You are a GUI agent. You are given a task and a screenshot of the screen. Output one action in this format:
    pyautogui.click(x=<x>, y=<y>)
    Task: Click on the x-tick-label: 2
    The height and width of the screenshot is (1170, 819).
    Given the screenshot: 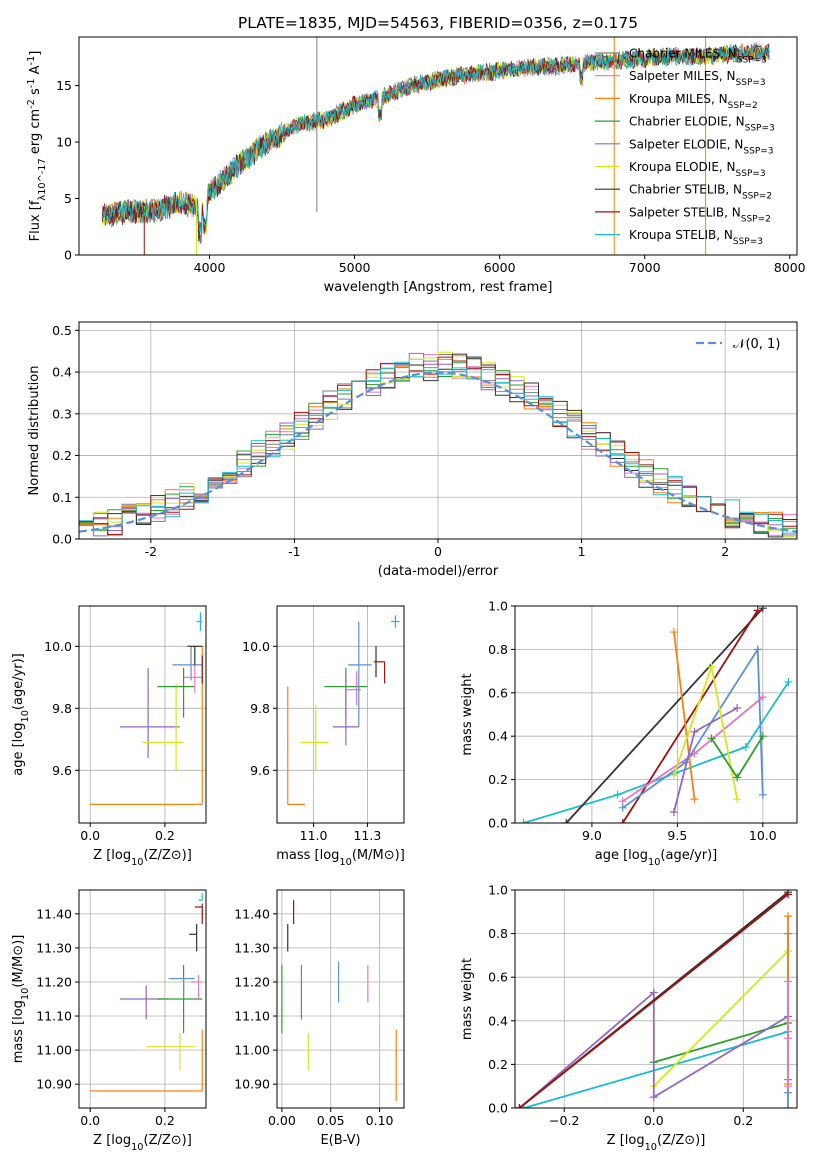 What is the action you would take?
    pyautogui.click(x=725, y=551)
    